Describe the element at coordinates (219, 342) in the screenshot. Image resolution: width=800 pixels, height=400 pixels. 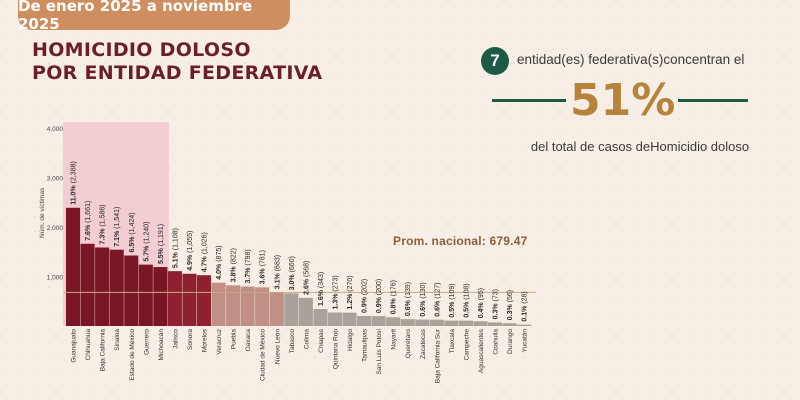
I see `category-label: Veracruz` at that location.